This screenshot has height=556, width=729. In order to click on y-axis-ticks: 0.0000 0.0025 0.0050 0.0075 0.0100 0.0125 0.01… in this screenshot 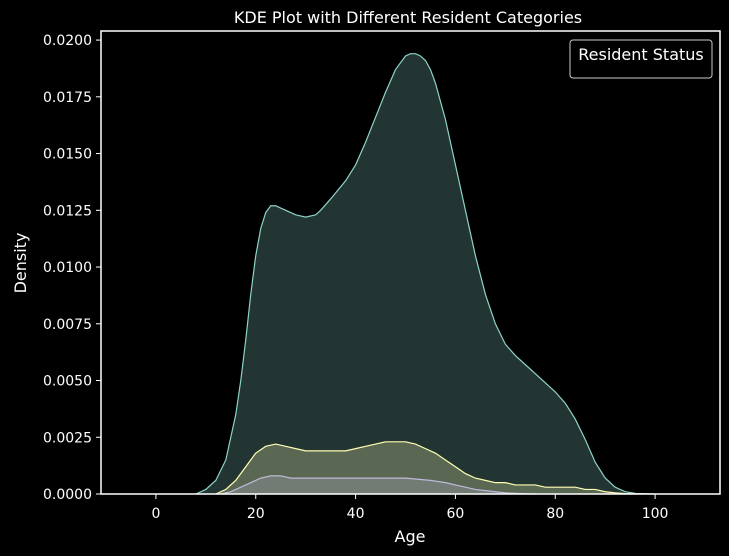, I will do `click(72, 268)`.